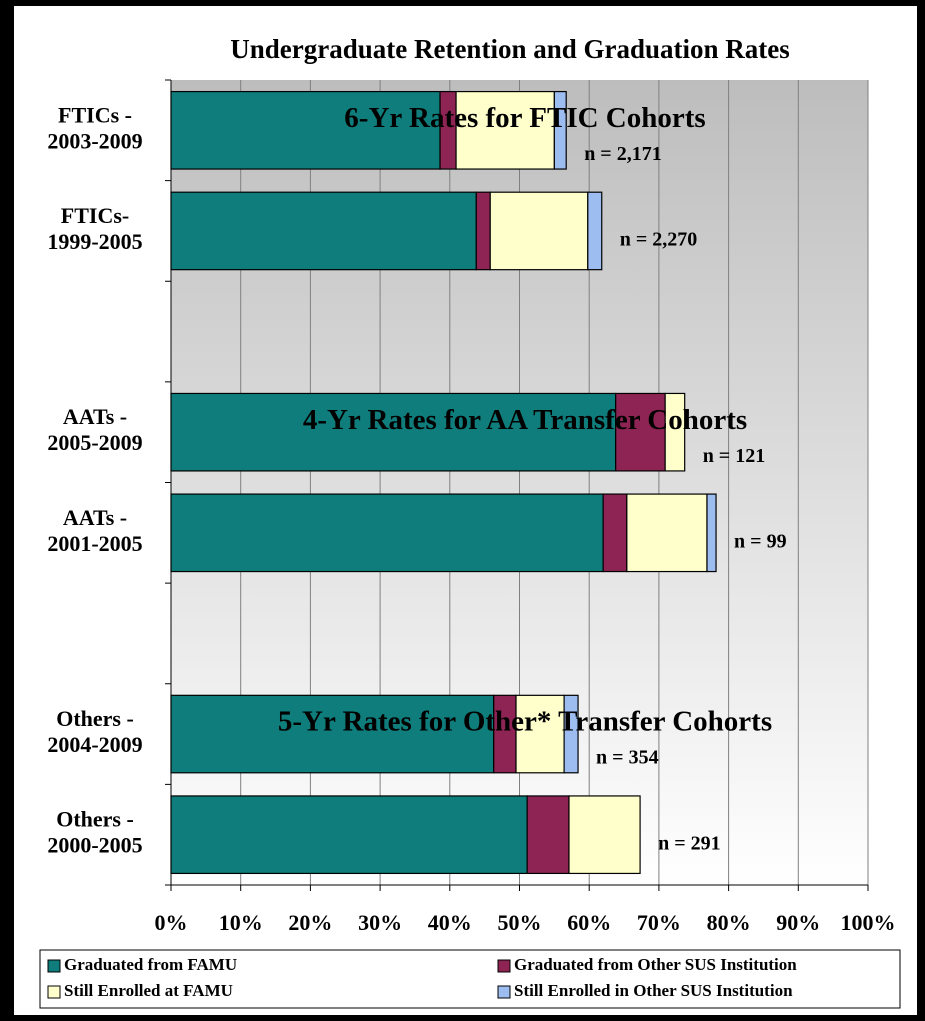 The height and width of the screenshot is (1021, 925). Describe the element at coordinates (94, 442) in the screenshot. I see `y-tick-label-line: 2005-2009` at that location.